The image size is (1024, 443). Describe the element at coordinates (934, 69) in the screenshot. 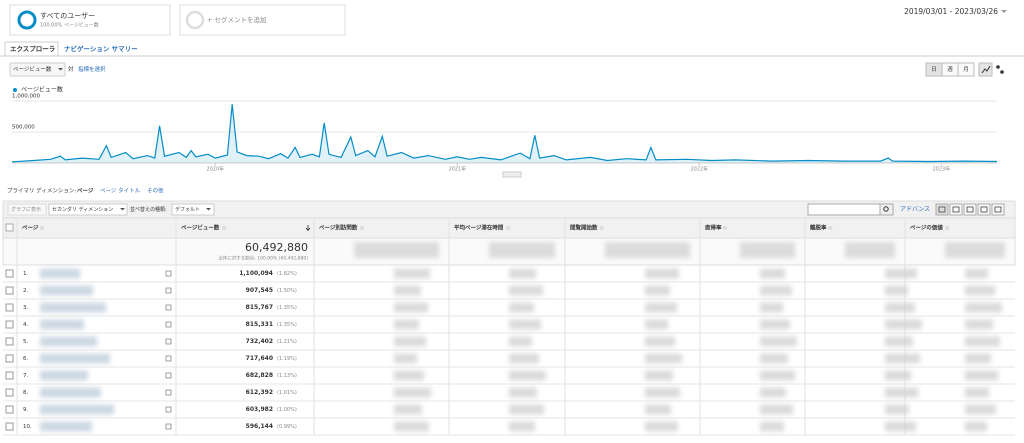

I see `interval-label: 日` at that location.